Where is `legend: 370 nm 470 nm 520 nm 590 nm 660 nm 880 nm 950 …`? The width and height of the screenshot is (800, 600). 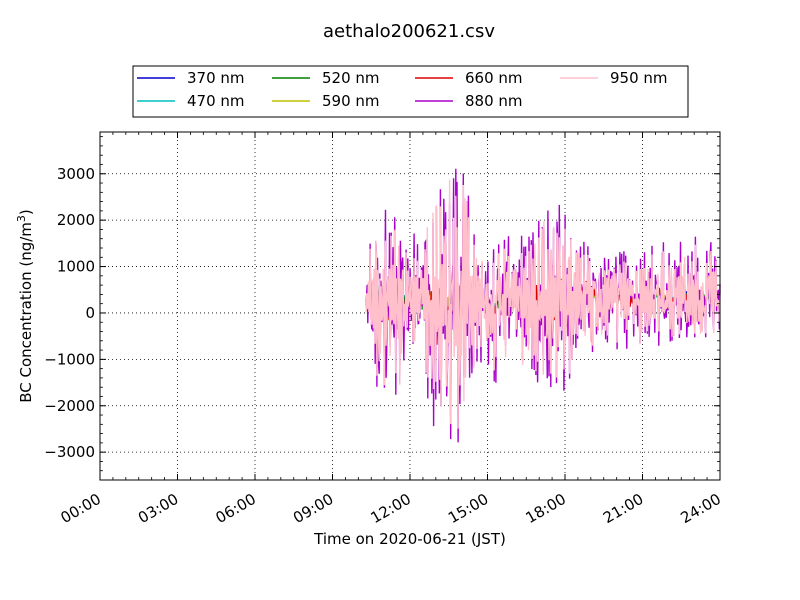
legend: 370 nm 470 nm 520 nm 590 nm 660 nm 880 nm 950 … is located at coordinates (410, 91).